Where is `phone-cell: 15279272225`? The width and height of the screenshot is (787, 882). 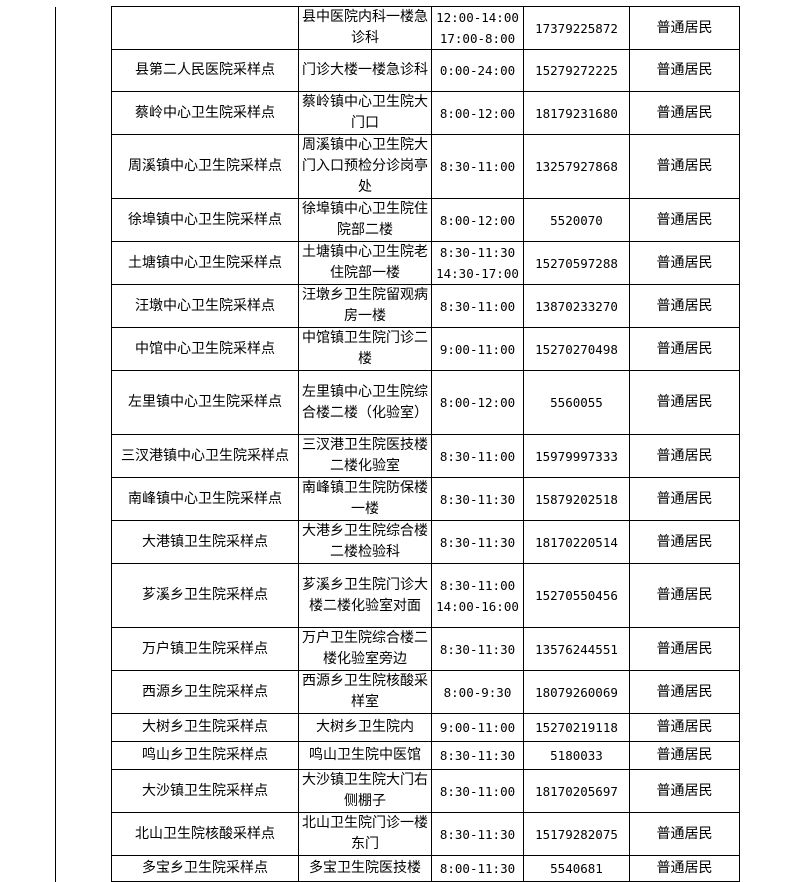 phone-cell: 15279272225 is located at coordinates (576, 70).